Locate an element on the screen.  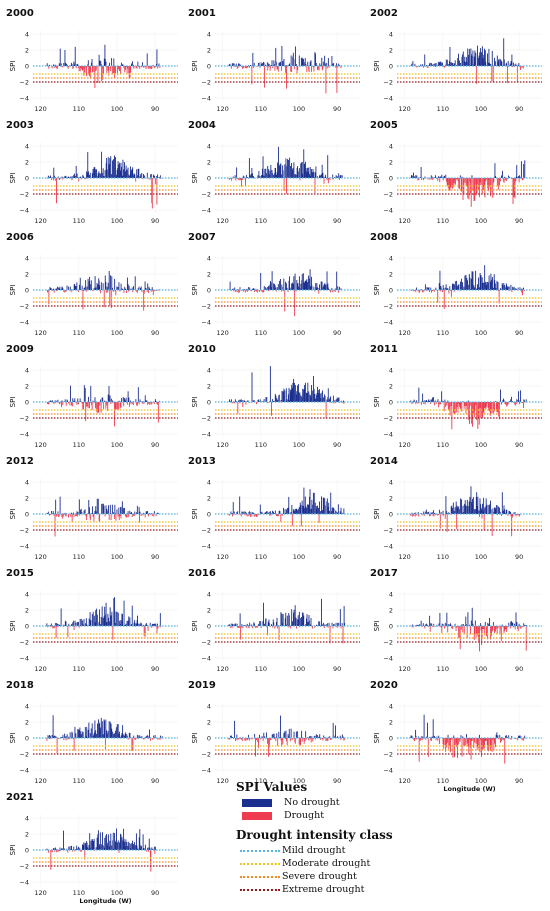
no-drought-swatch is located at coordinates (257, 802).